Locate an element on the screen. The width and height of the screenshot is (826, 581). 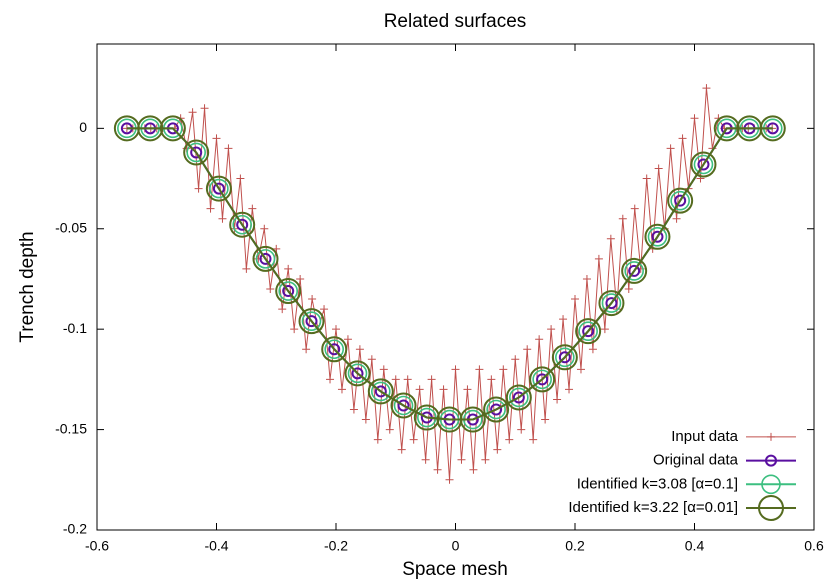
y-tick-label: -0.15 is located at coordinates (71, 428).